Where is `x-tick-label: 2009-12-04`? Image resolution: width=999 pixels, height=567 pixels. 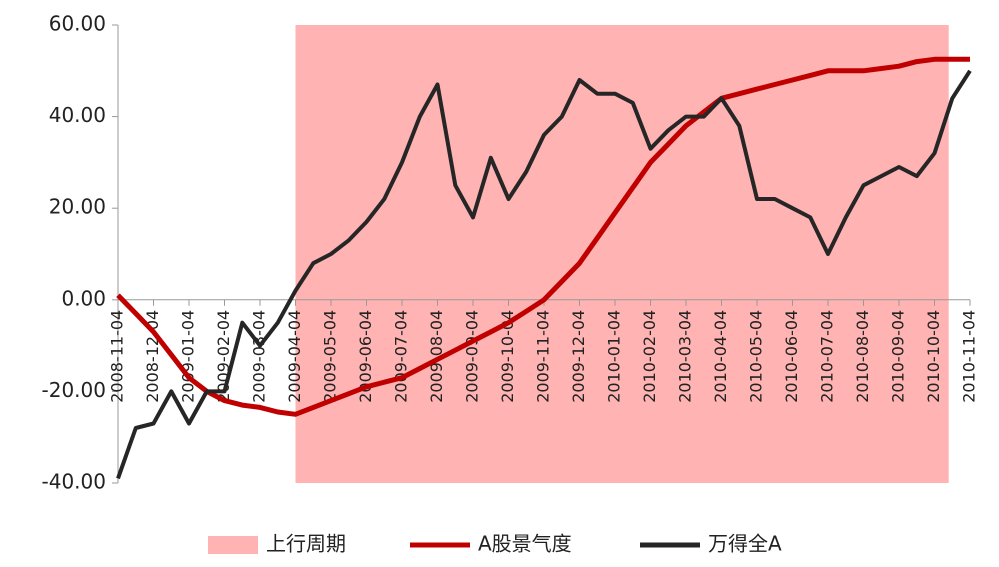 x-tick-label: 2009-12-04 is located at coordinates (578, 356).